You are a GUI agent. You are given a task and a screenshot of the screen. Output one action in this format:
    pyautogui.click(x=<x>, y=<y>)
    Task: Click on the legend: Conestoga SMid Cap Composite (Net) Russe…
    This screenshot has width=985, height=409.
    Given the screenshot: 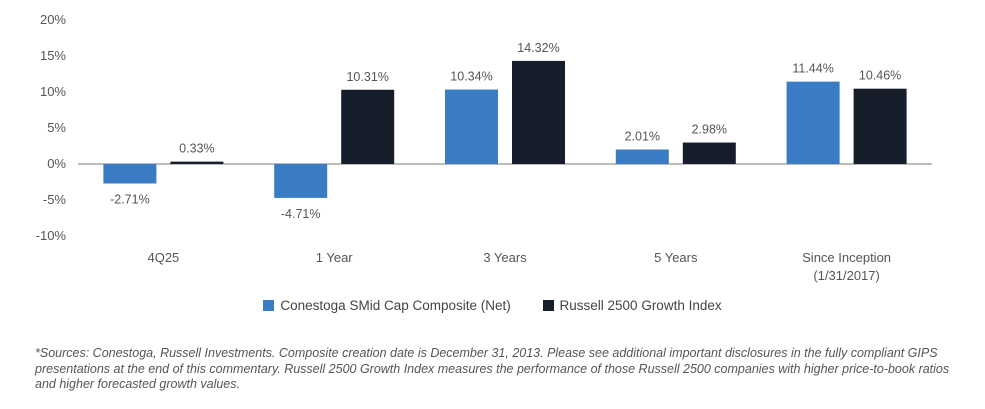 What is the action you would take?
    pyautogui.click(x=492, y=306)
    